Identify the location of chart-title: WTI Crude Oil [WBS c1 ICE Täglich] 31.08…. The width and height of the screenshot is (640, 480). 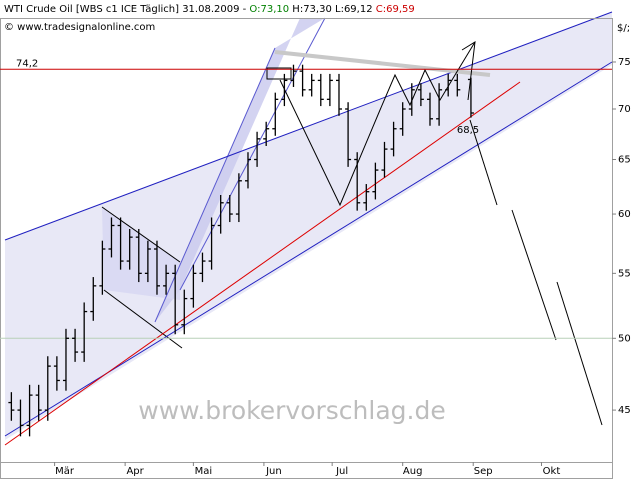
(209, 9).